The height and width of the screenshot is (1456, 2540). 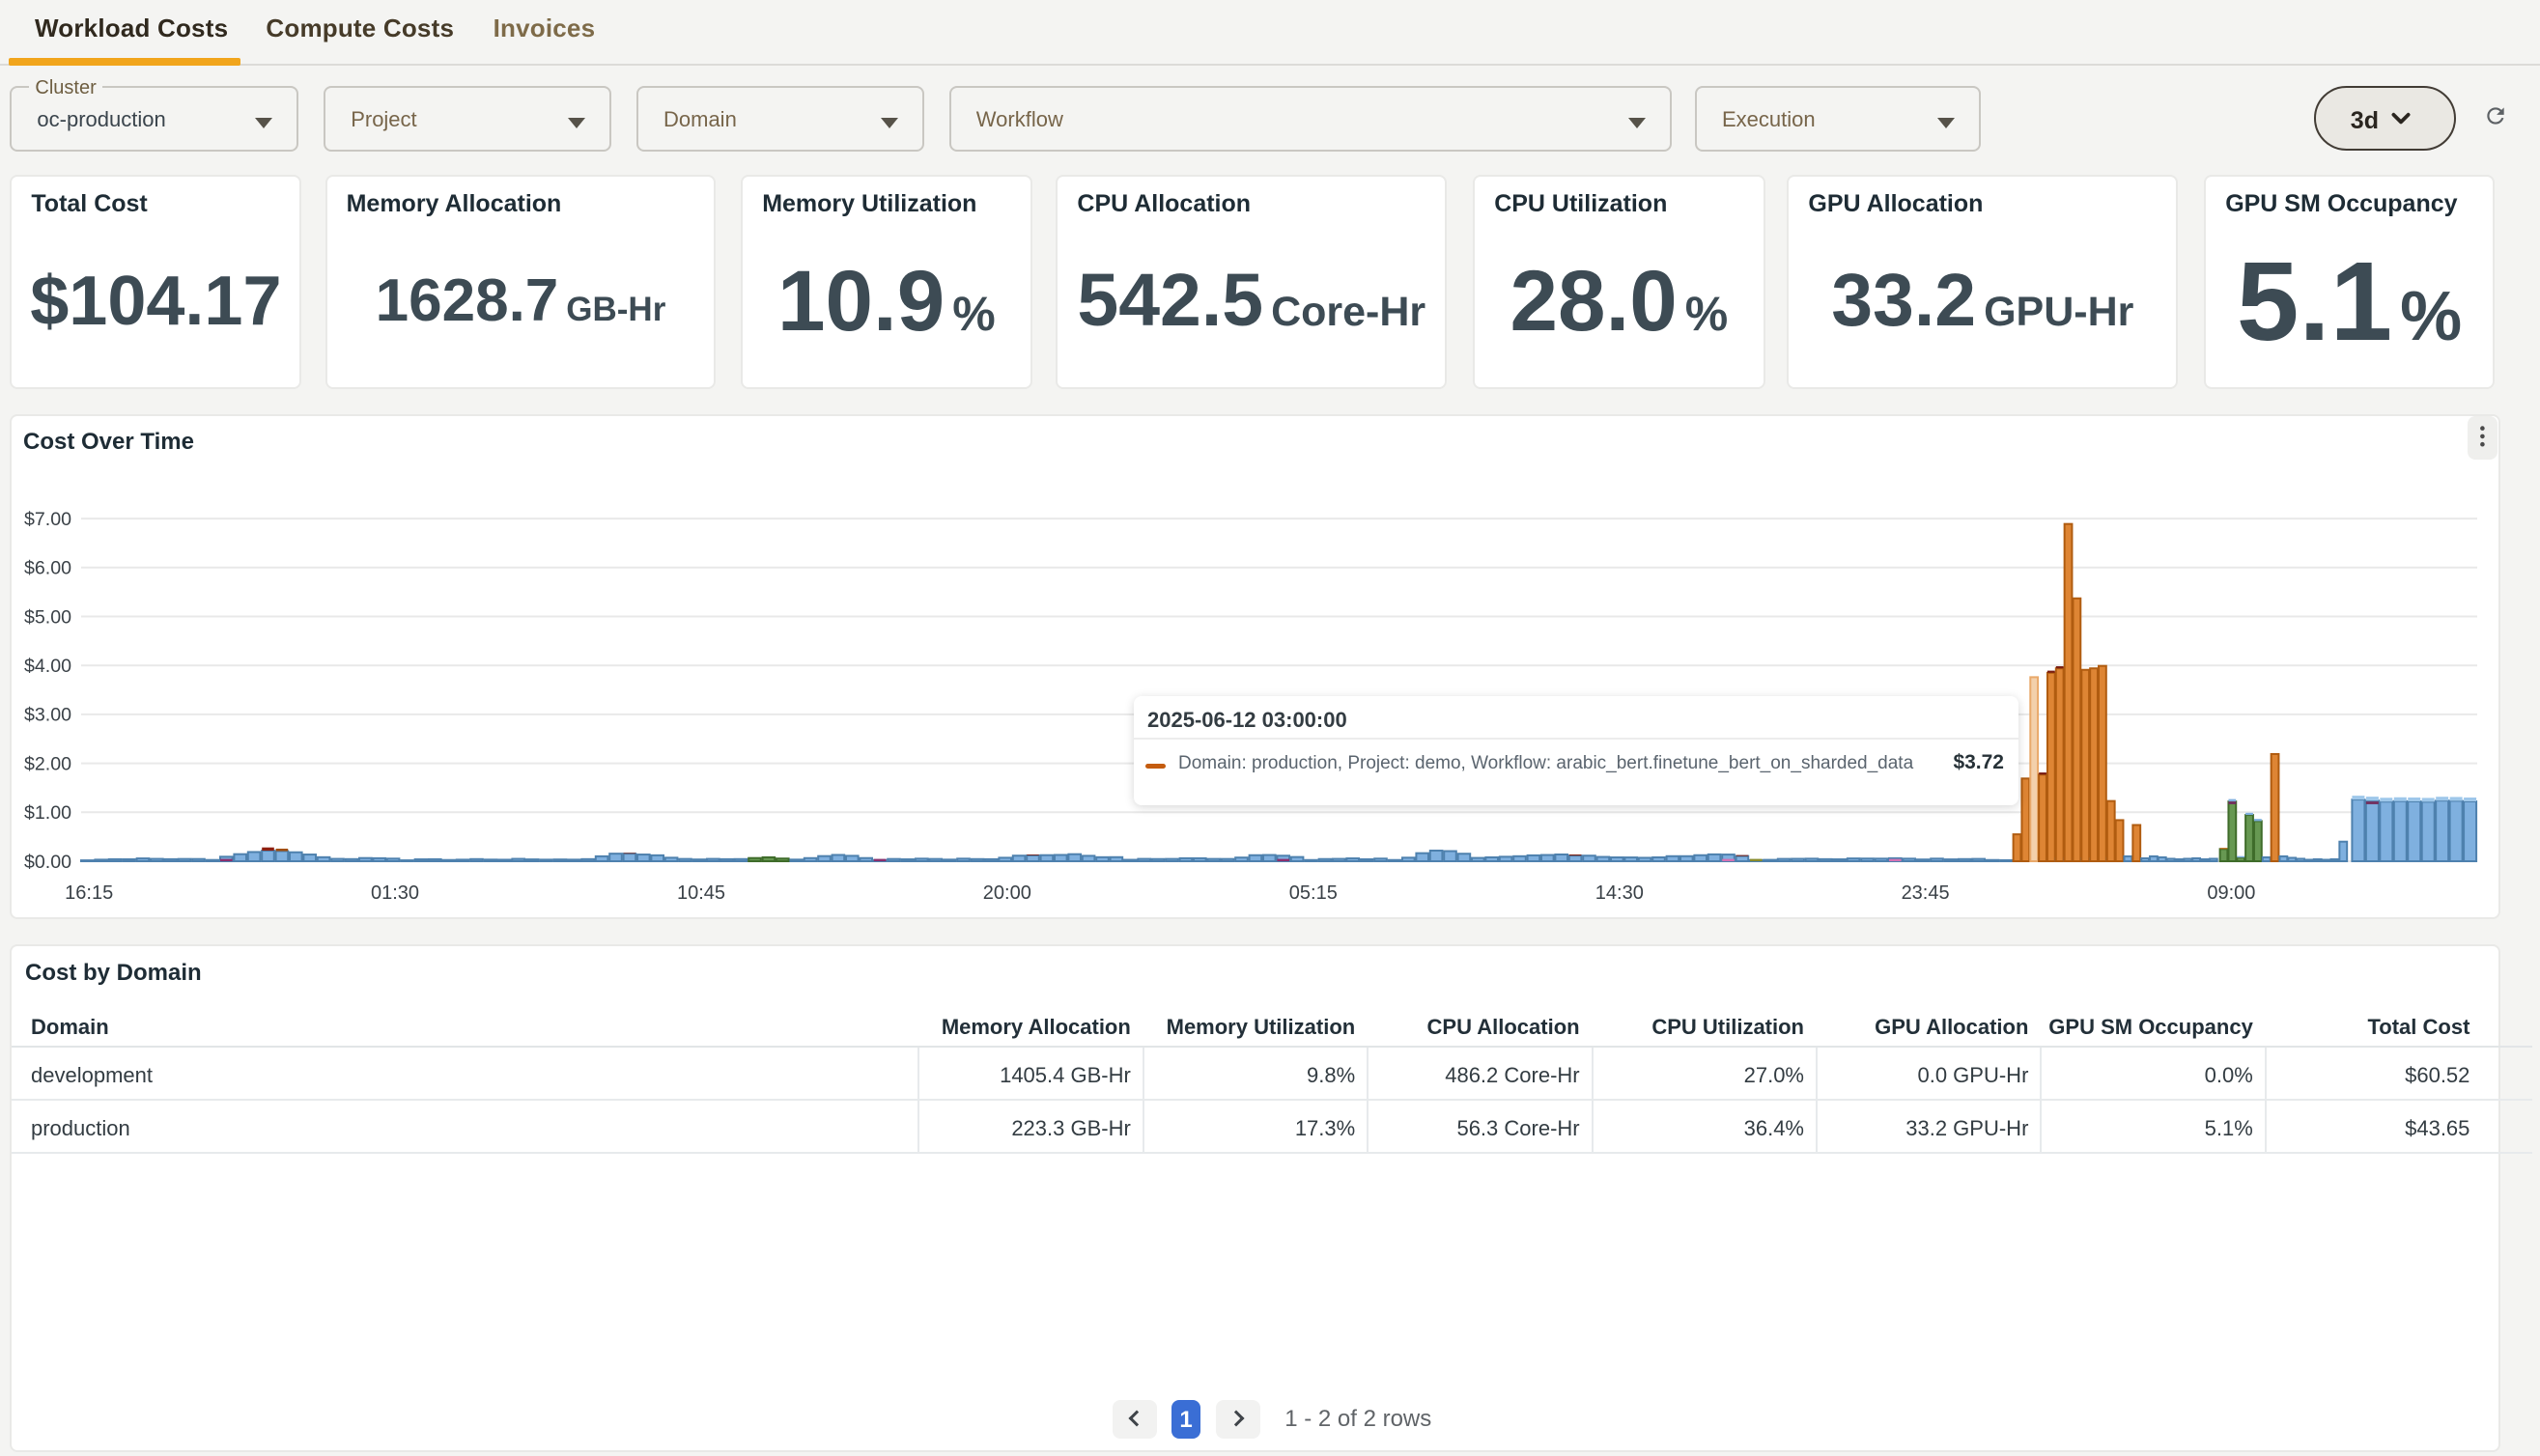 I want to click on svg-text: 10:45, so click(x=701, y=893).